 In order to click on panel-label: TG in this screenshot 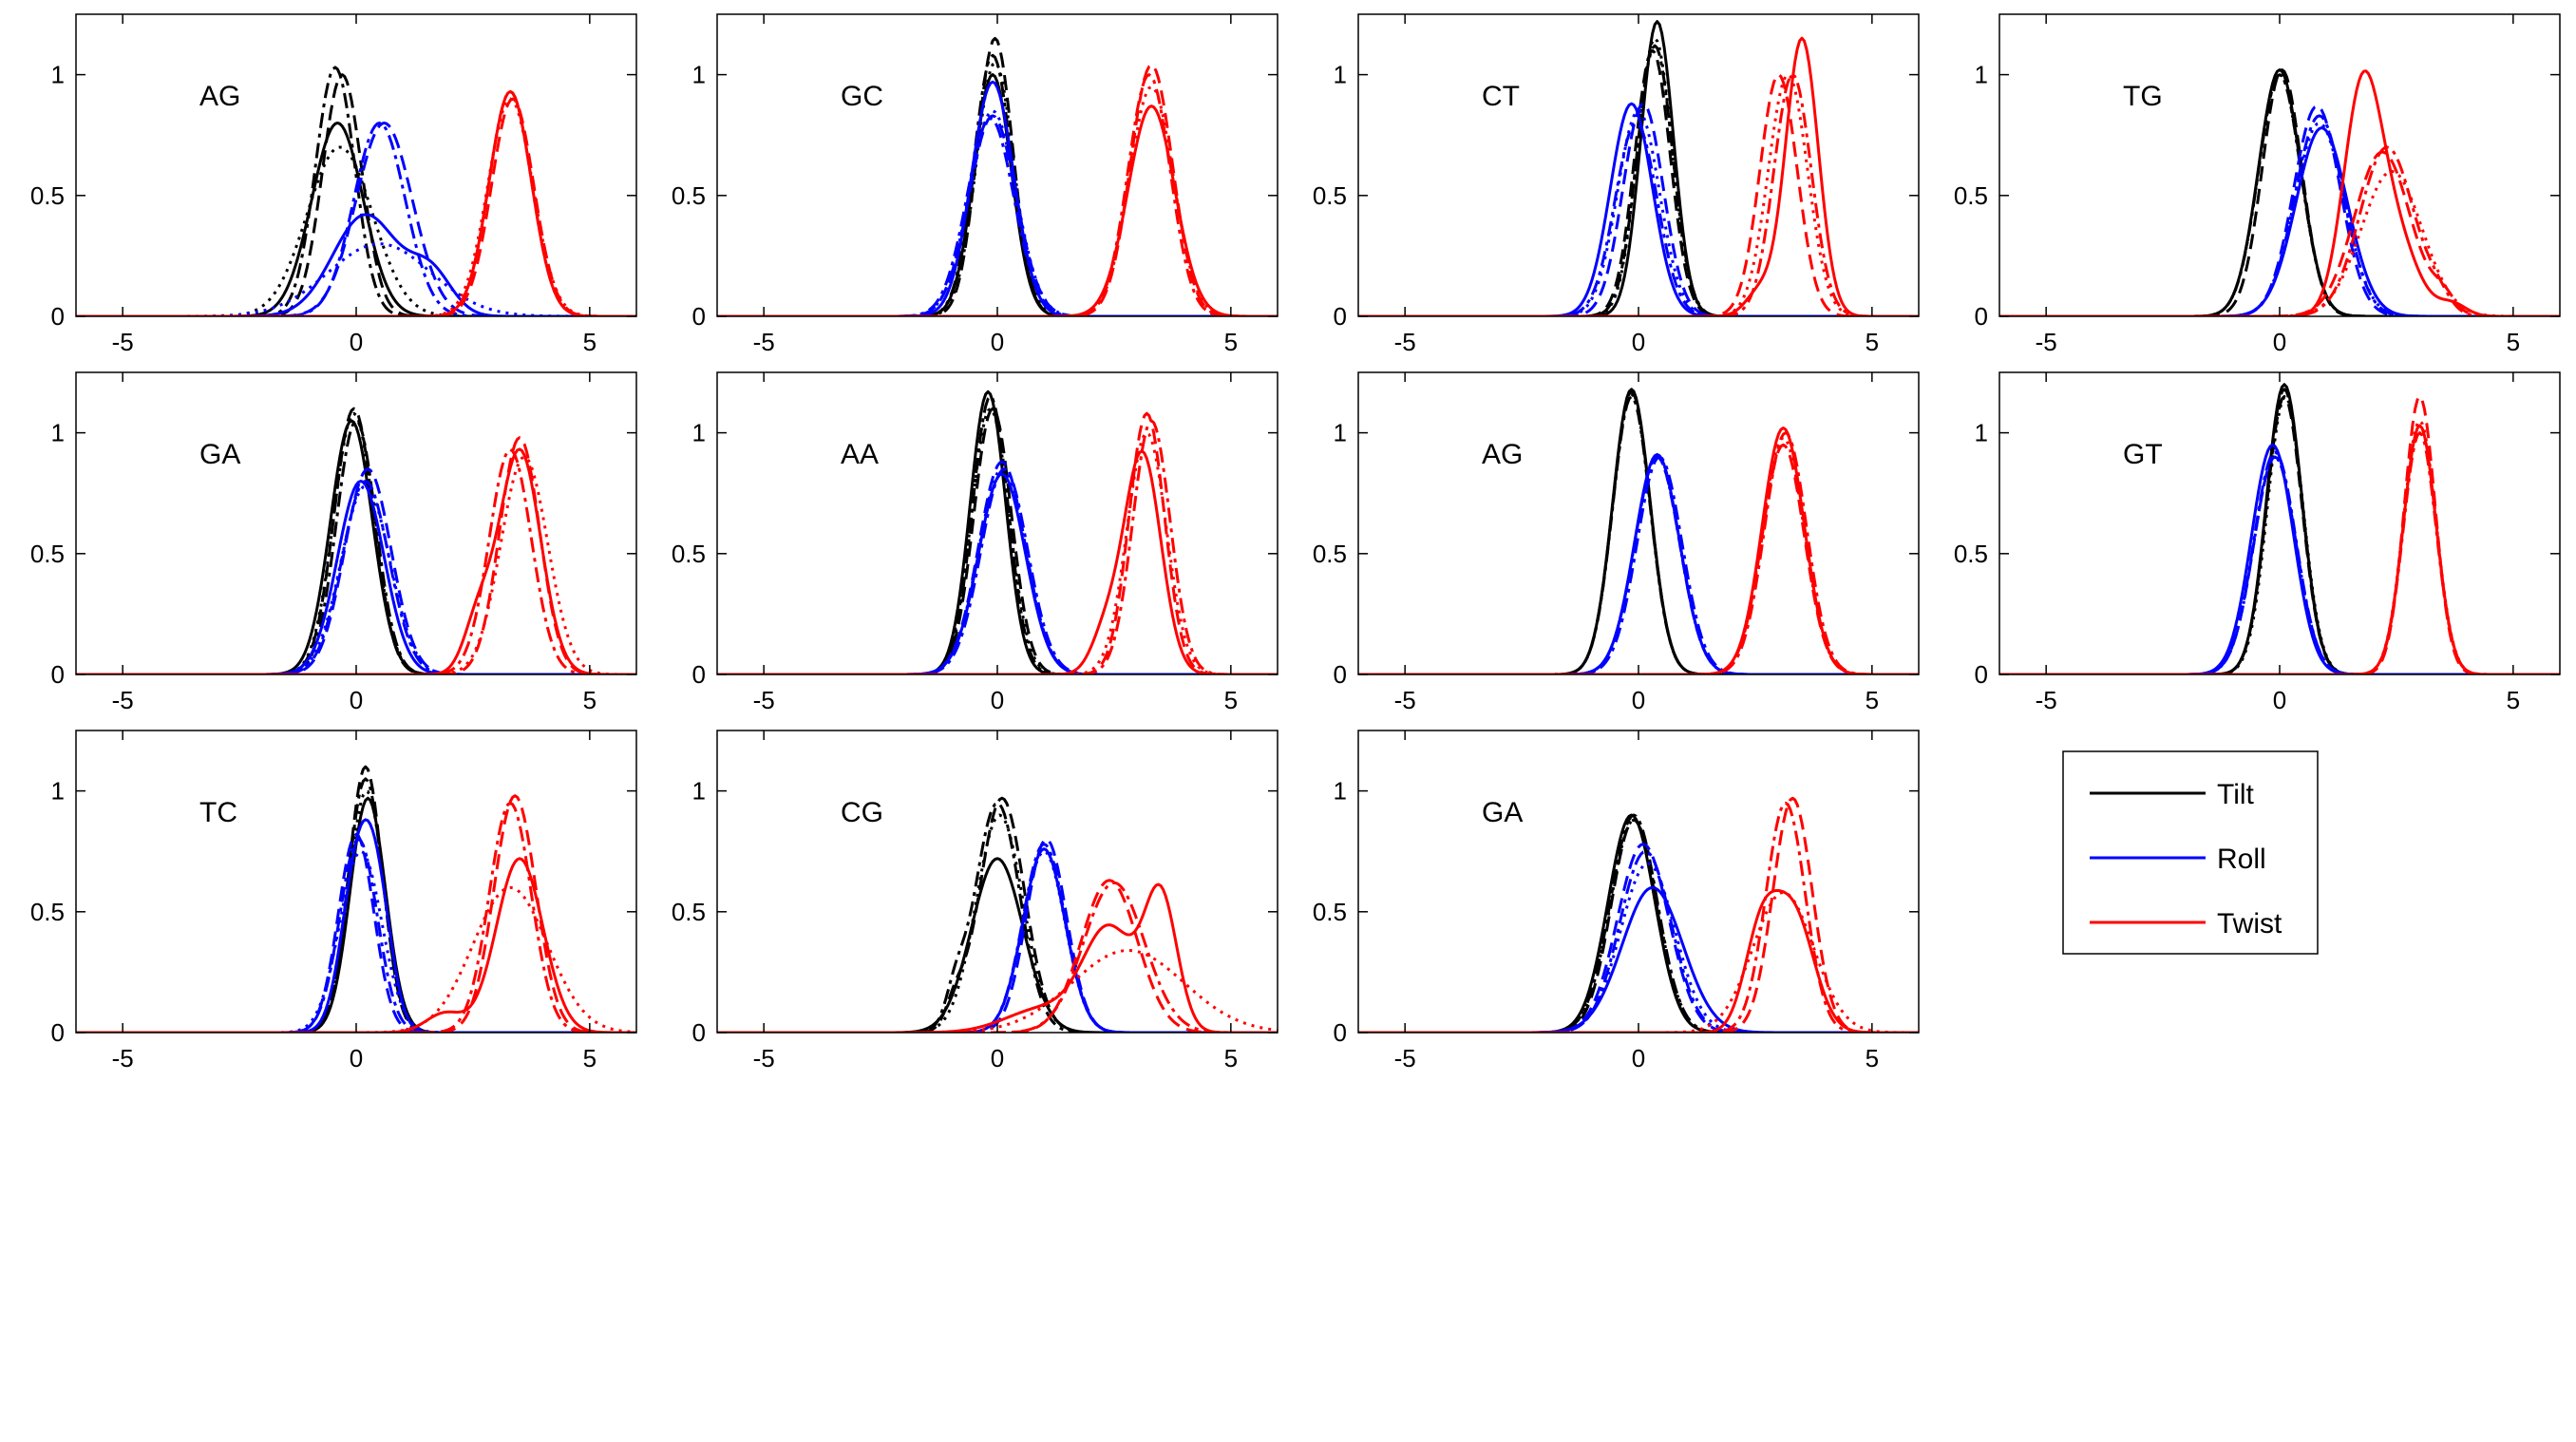, I will do `click(2143, 96)`.